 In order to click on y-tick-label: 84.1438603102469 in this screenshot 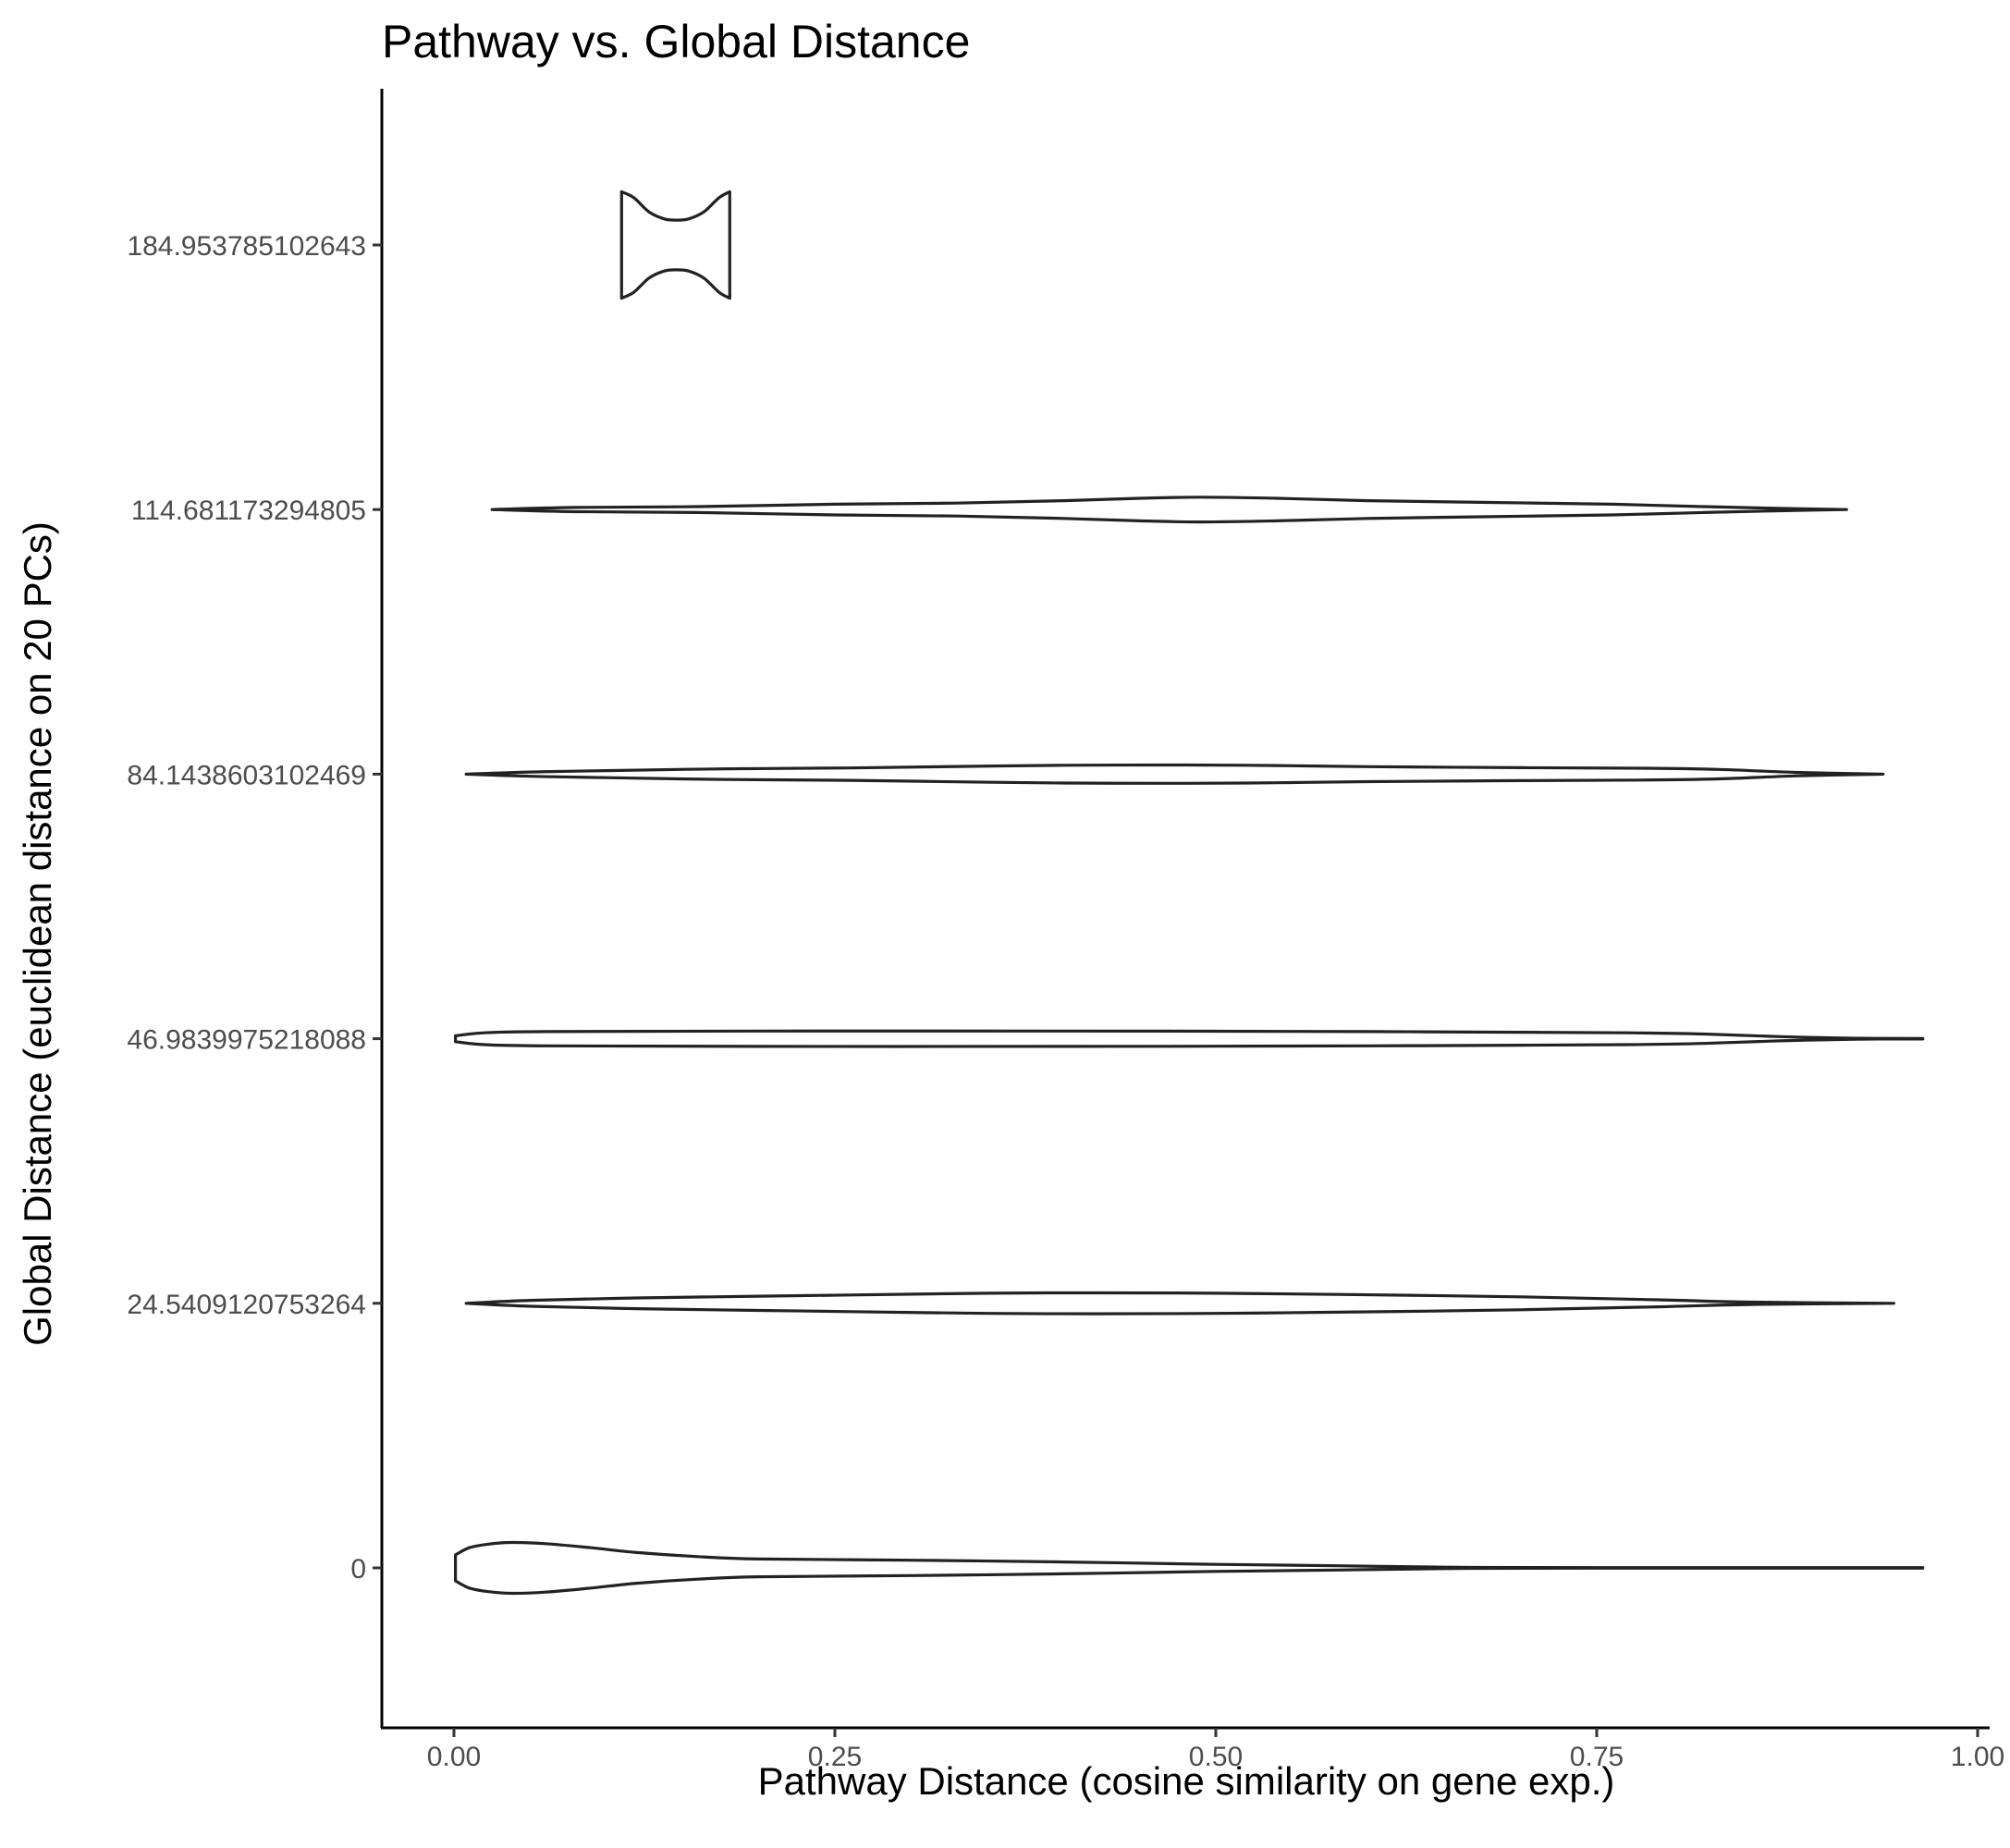, I will do `click(246, 775)`.